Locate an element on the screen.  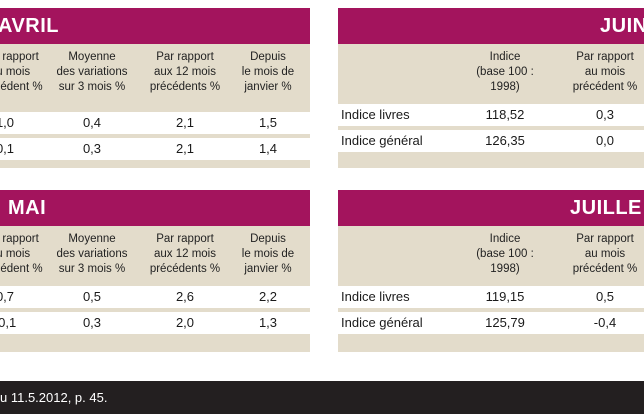
cell: 2,0 is located at coordinates (185, 322).